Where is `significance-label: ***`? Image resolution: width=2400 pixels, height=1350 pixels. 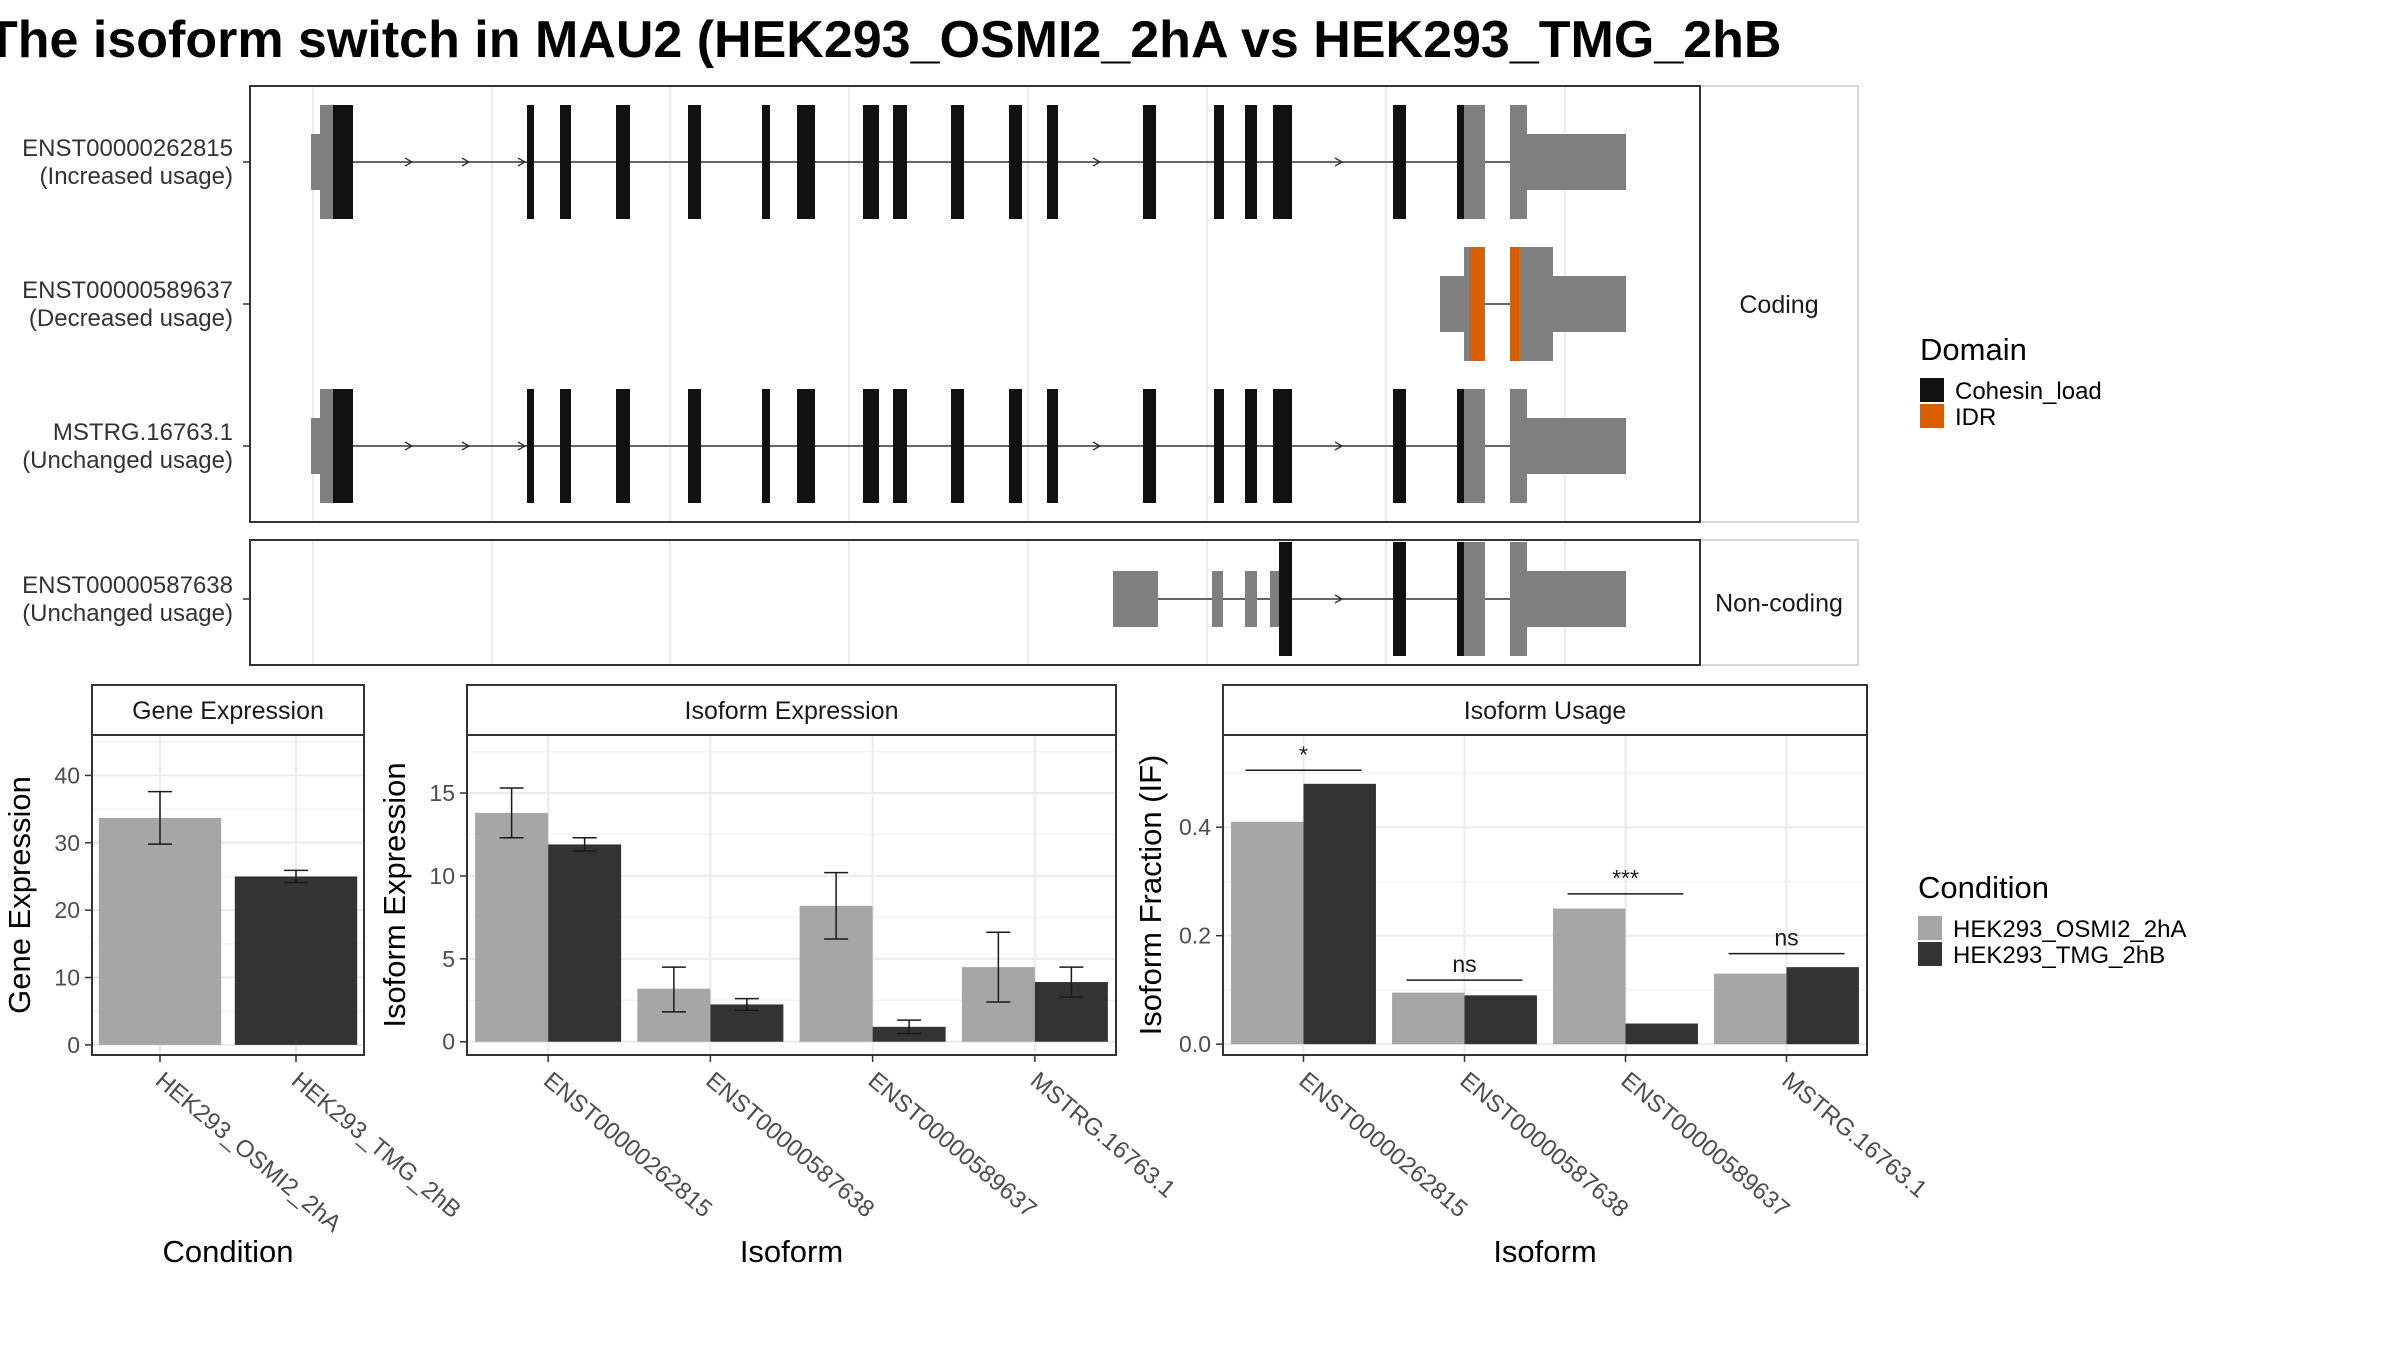 significance-label: *** is located at coordinates (1625, 878).